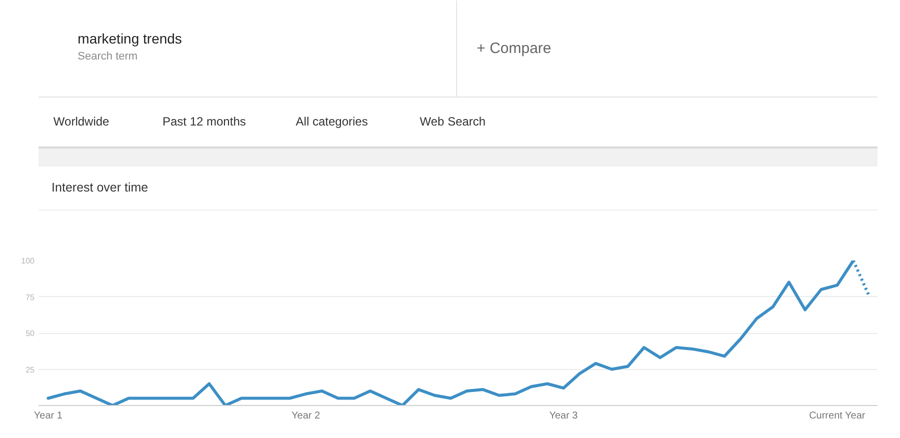 This screenshot has height=438, width=900. Describe the element at coordinates (130, 38) in the screenshot. I see `text: marketing trends` at that location.